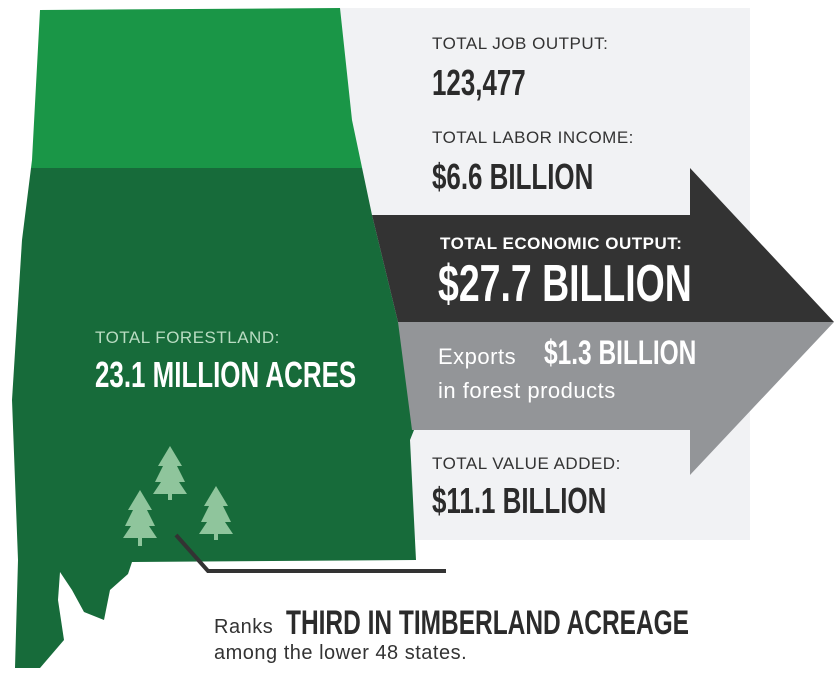 Image resolution: width=834 pixels, height=681 pixels. Describe the element at coordinates (520, 43) in the screenshot. I see `label: TOTAL JOB OUTPUT:` at that location.